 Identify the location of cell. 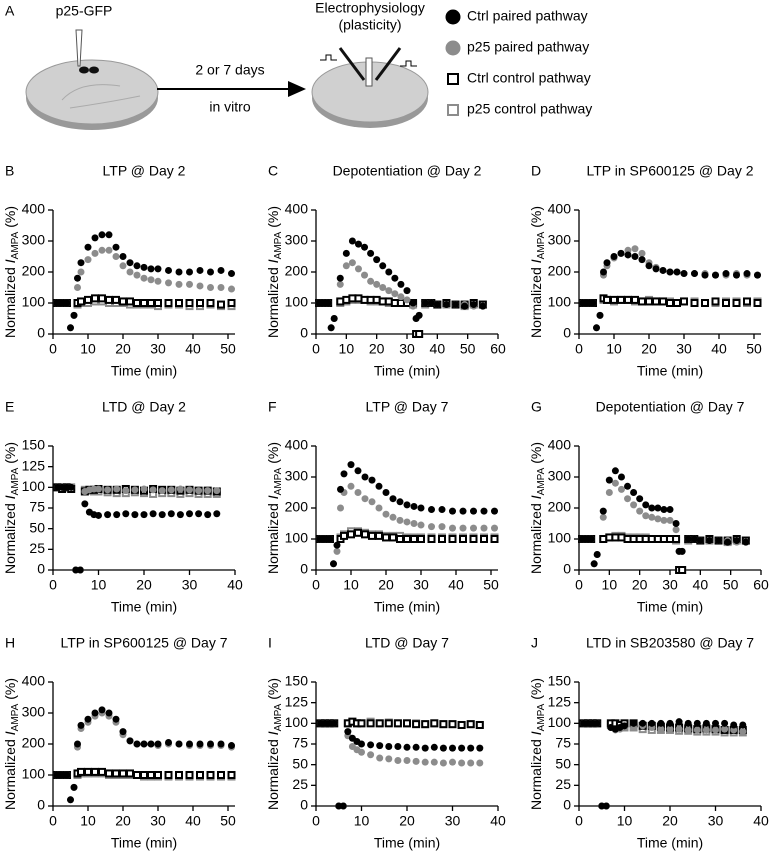
(94, 70).